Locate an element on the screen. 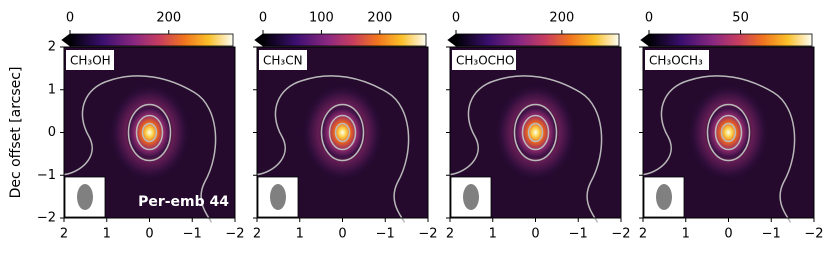  y-tick-label: 1 is located at coordinates (52, 89).